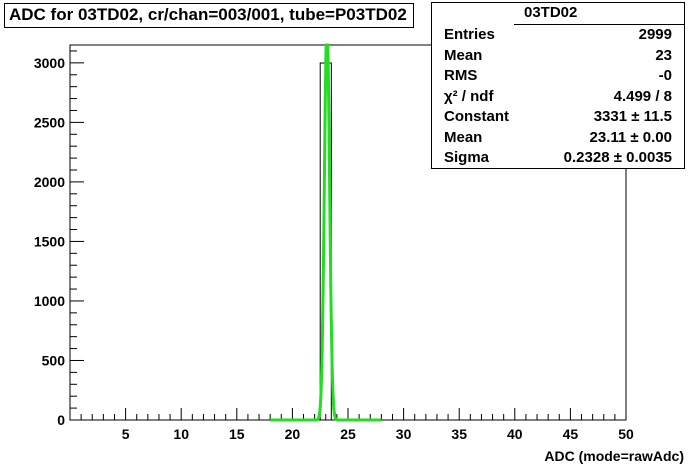  I want to click on stats-value: 2999, so click(655, 34).